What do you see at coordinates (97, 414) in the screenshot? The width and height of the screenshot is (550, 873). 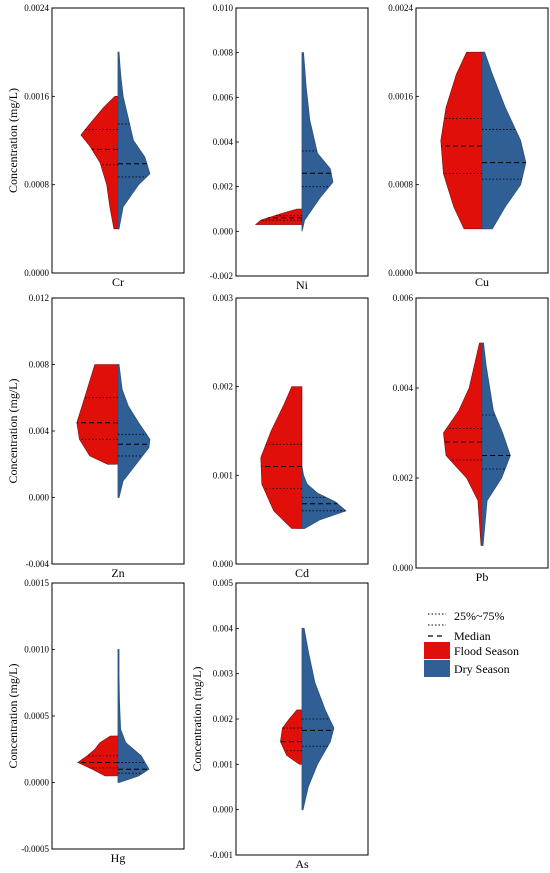 I see `violin-flood-zn` at bounding box center [97, 414].